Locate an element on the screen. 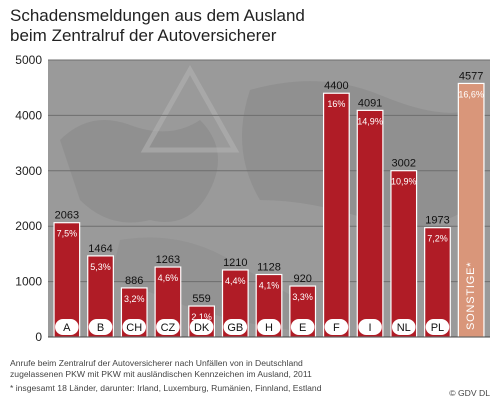 This screenshot has height=409, width=500. y-tick-label: 2000 is located at coordinates (28, 226).